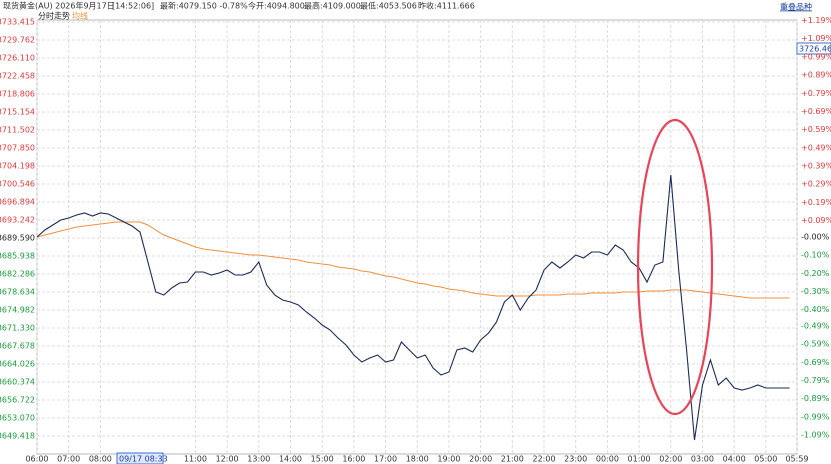  What do you see at coordinates (815, 435) in the screenshot?
I see `y2-tick-label: -1.09%` at bounding box center [815, 435].